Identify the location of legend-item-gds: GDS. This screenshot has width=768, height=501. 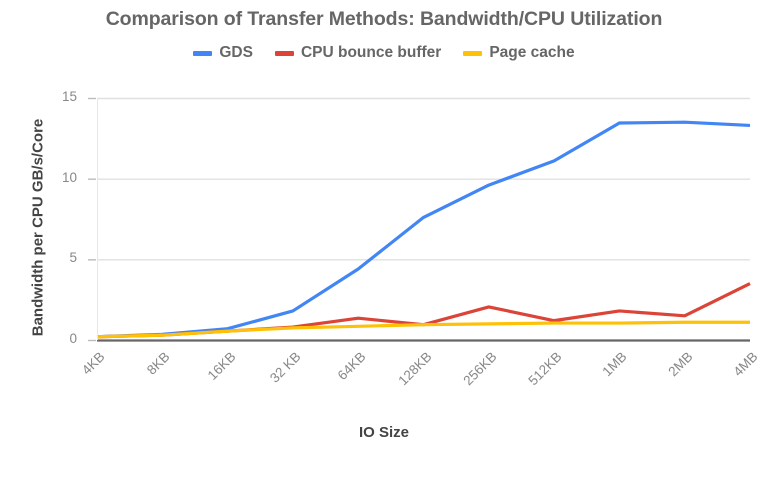
(223, 53).